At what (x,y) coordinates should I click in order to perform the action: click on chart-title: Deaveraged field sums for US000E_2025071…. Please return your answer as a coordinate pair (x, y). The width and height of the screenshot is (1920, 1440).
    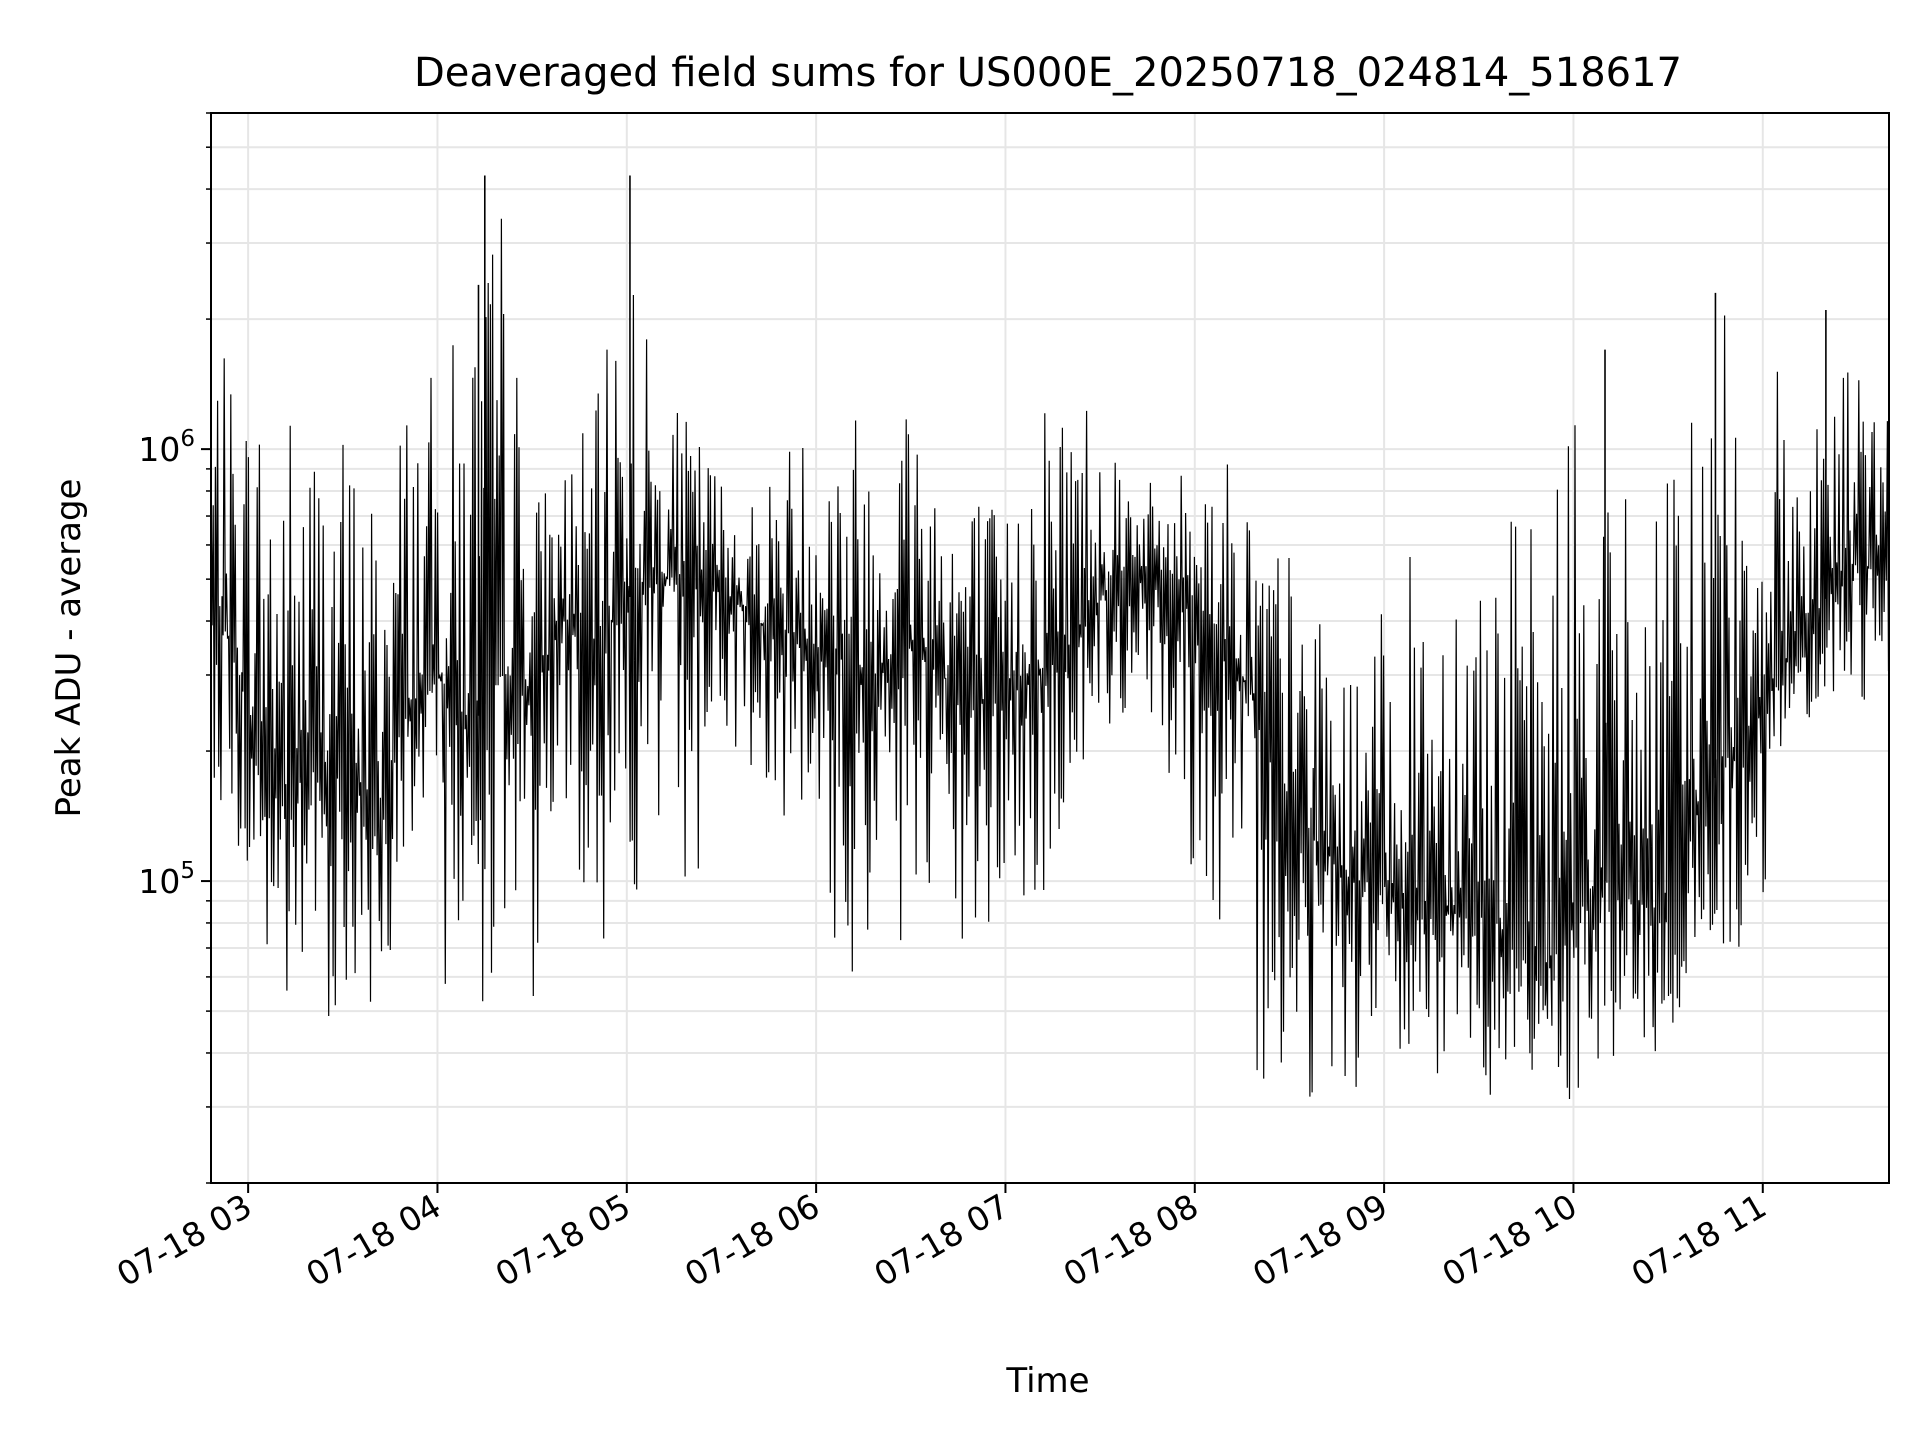
    Looking at the image, I should click on (1048, 73).